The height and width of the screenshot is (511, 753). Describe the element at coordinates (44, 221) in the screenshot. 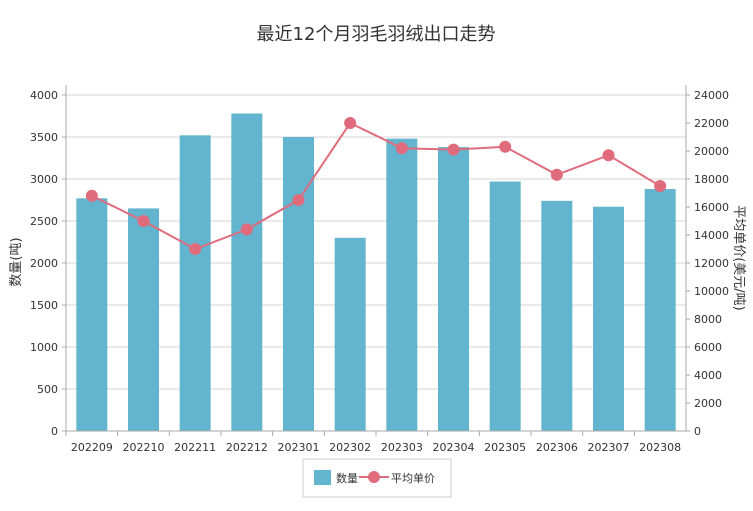

I see `left-tick-label: 2500` at that location.